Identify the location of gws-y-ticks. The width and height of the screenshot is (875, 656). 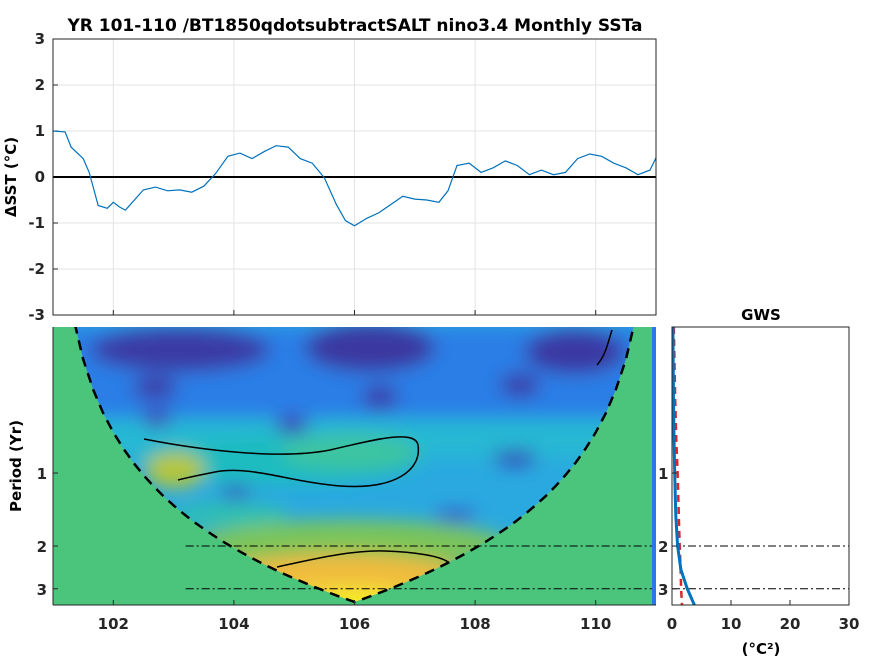
(674, 531).